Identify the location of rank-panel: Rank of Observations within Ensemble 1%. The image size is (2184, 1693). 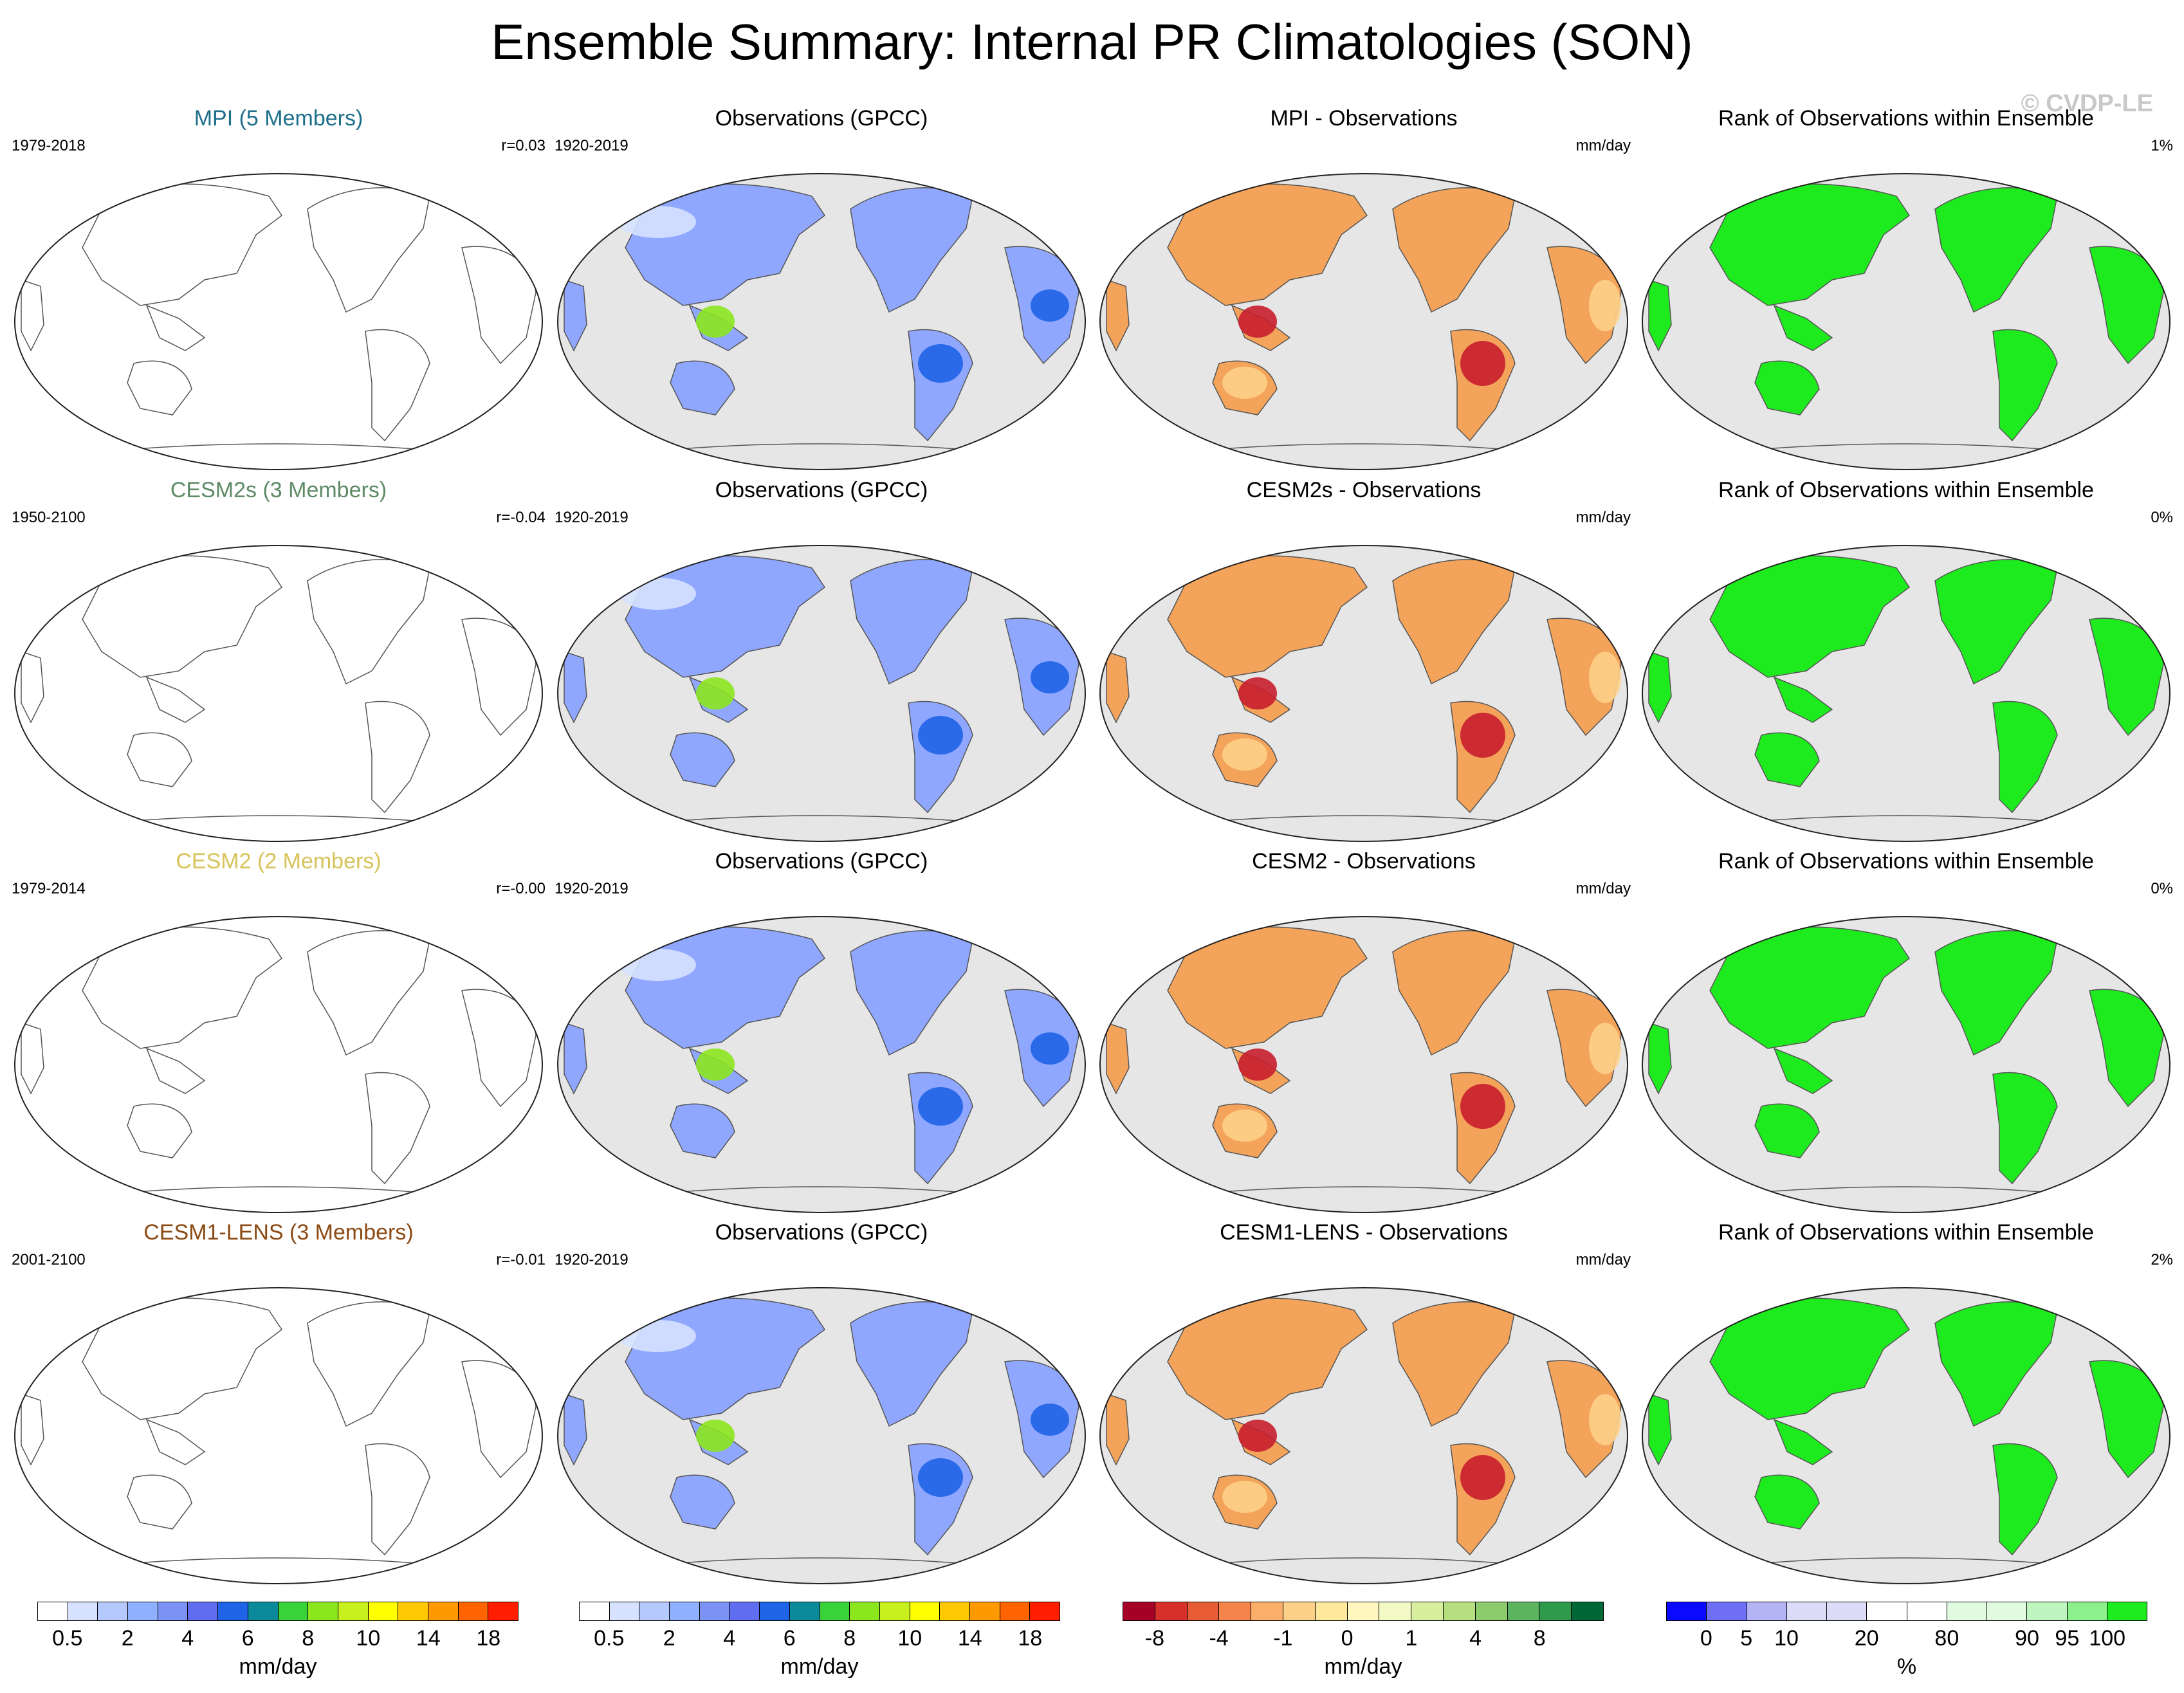
(1906, 292).